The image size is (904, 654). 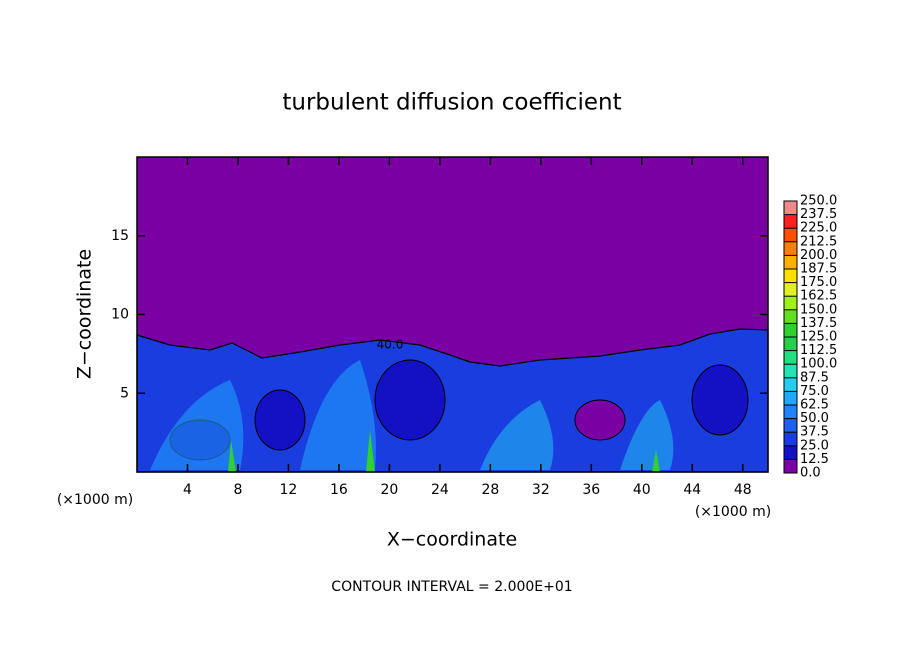 What do you see at coordinates (339, 490) in the screenshot?
I see `x-tick-label: 16` at bounding box center [339, 490].